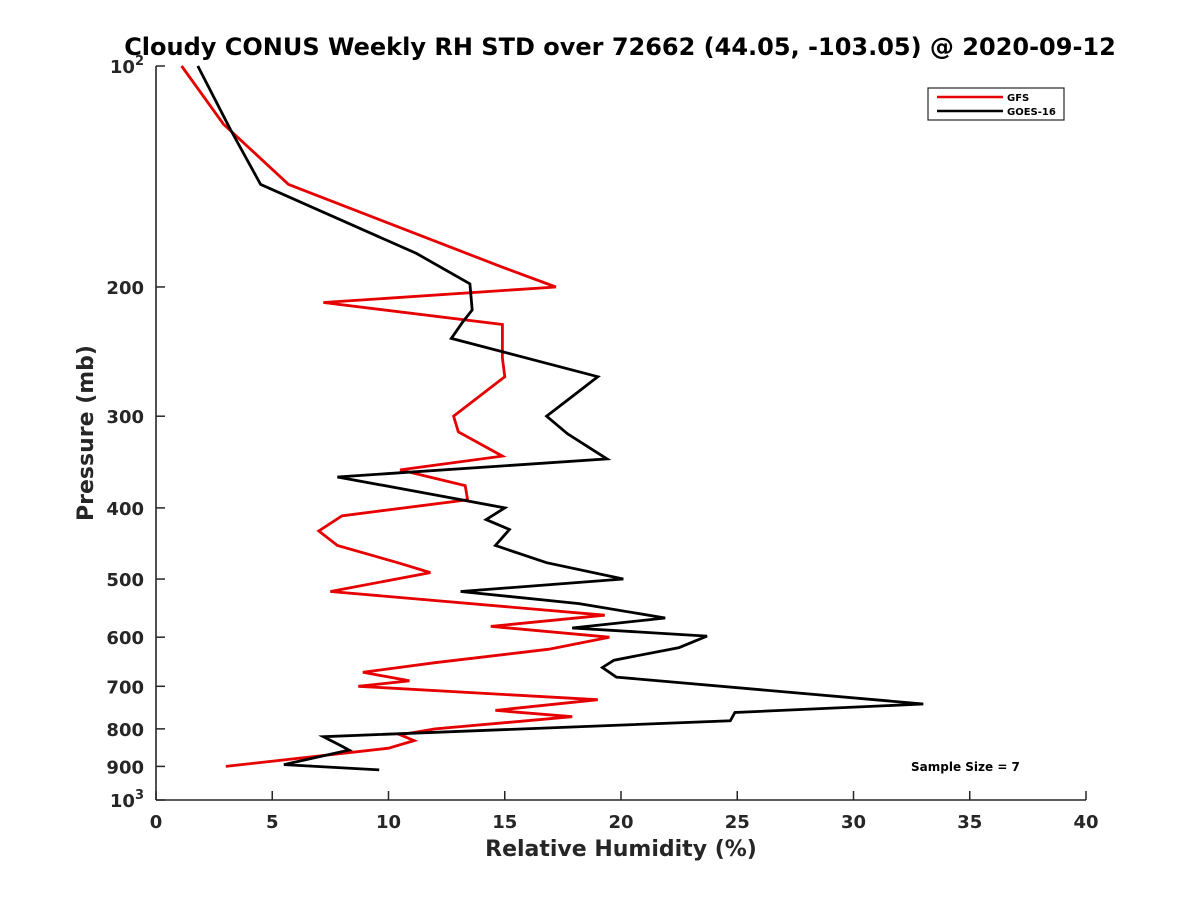 The image size is (1200, 900). Describe the element at coordinates (125, 687) in the screenshot. I see `y-tick-label: 700` at that location.